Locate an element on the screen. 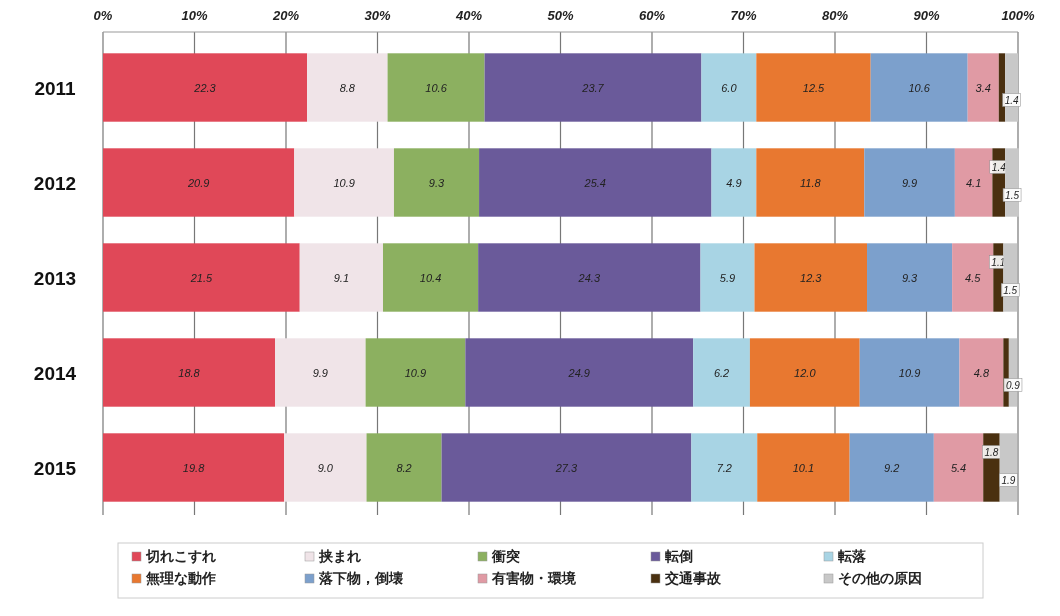  data-label: 4.8 is located at coordinates (981, 372).